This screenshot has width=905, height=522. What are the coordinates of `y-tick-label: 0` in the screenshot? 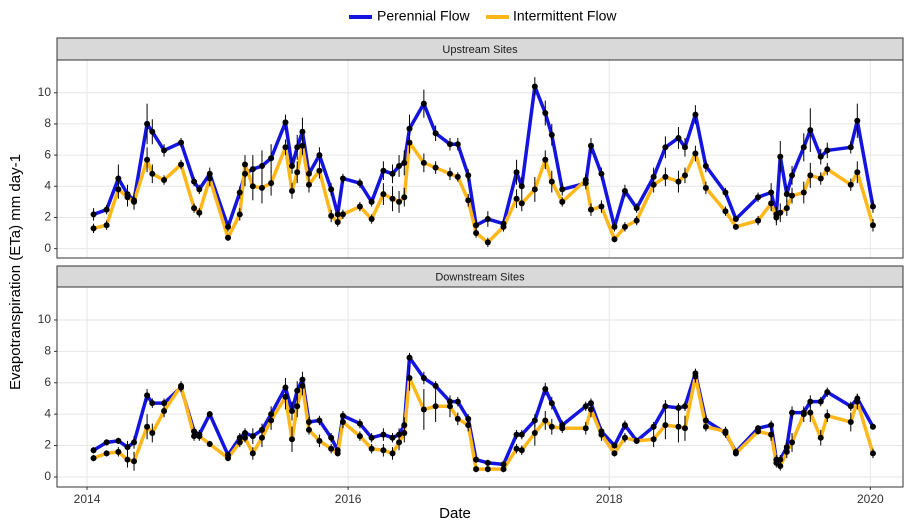 It's located at (47, 476).